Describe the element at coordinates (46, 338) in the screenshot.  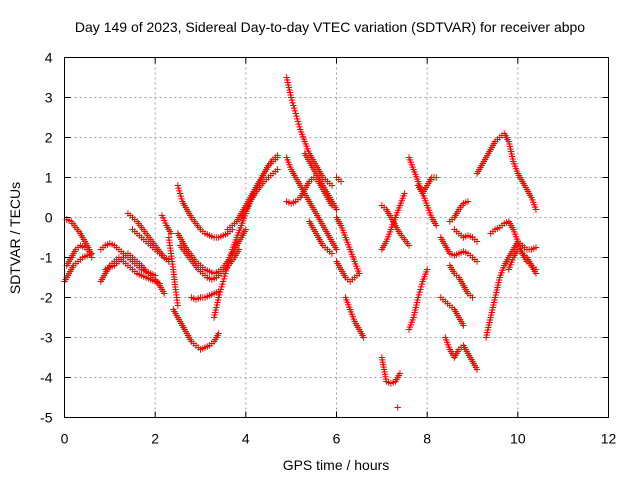
I see `y-tick-label: -3` at that location.